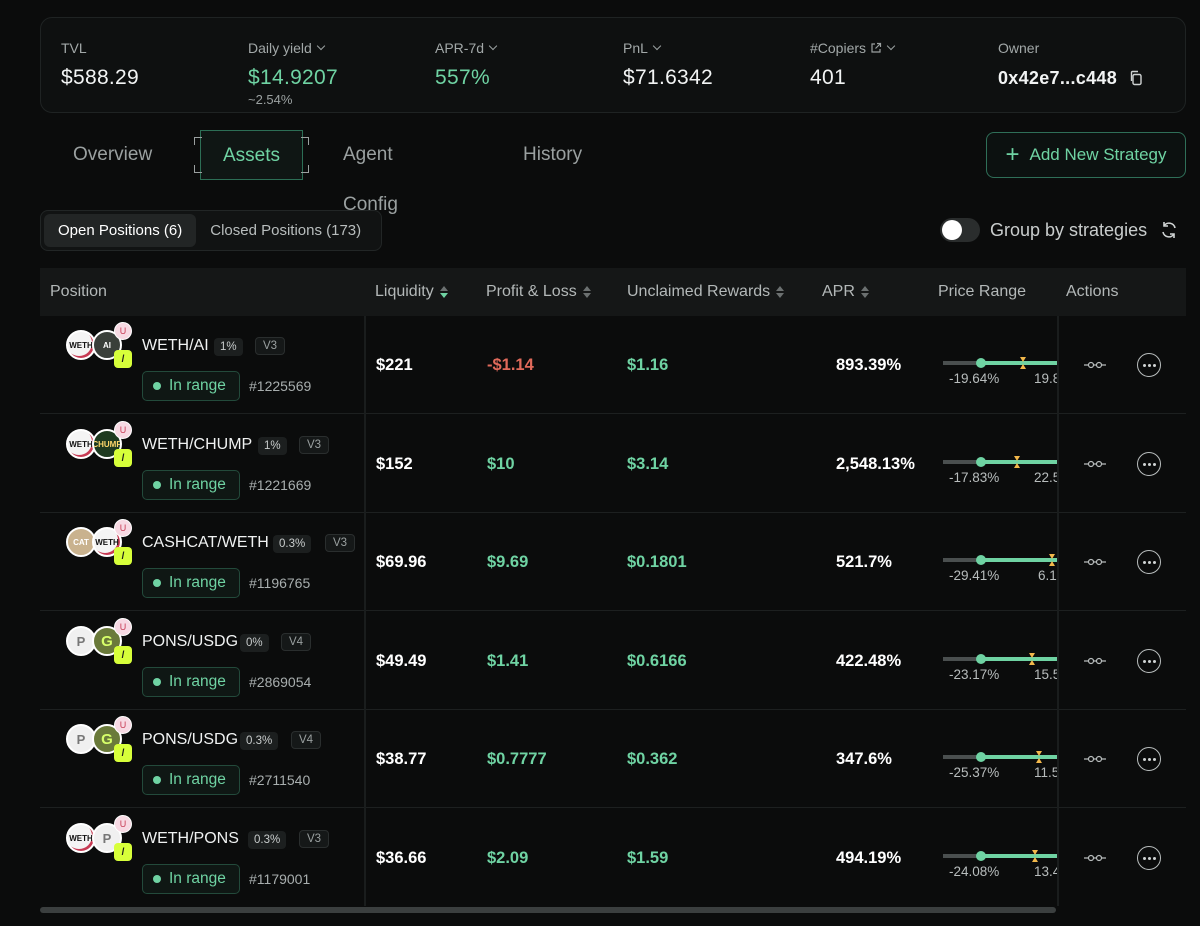 The image size is (1200, 926). I want to click on version-badge: V3, so click(314, 445).